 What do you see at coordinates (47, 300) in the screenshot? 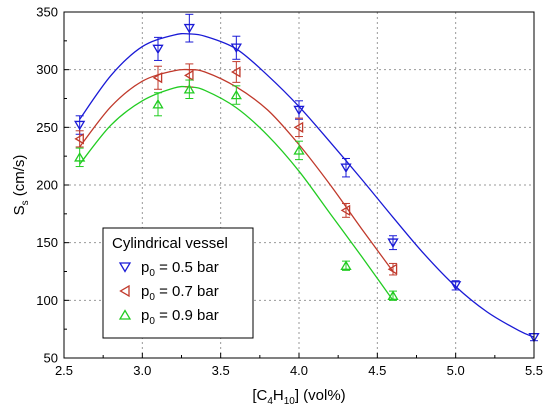
I see `y-tick-label: 100` at bounding box center [47, 300].